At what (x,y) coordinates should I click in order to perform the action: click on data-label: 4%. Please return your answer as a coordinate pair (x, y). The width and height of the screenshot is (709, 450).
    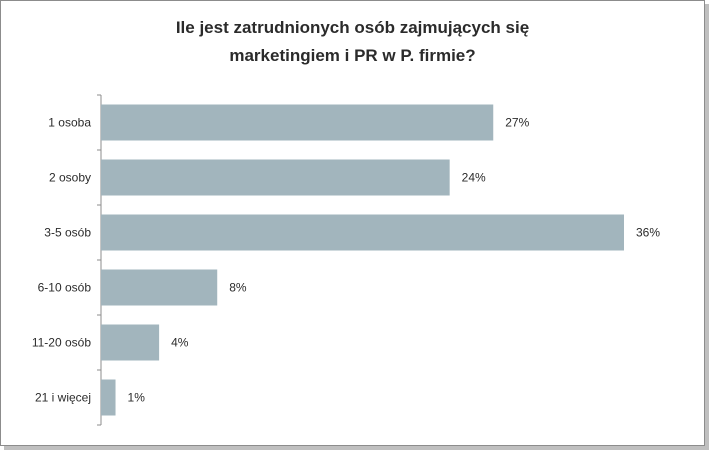
    Looking at the image, I should click on (180, 343).